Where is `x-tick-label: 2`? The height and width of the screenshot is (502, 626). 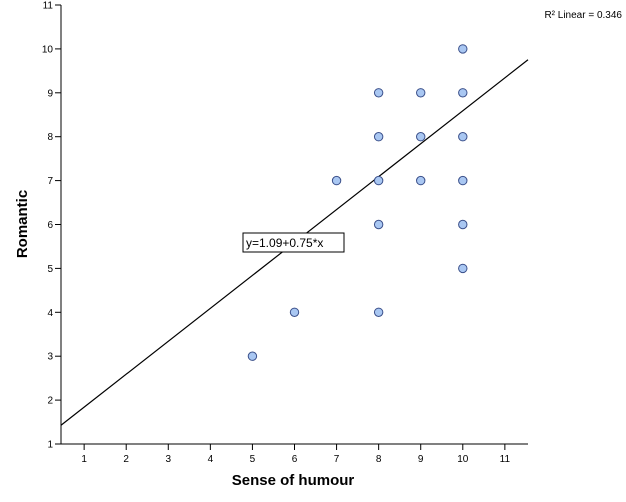
x-tick-label: 2 is located at coordinates (126, 459).